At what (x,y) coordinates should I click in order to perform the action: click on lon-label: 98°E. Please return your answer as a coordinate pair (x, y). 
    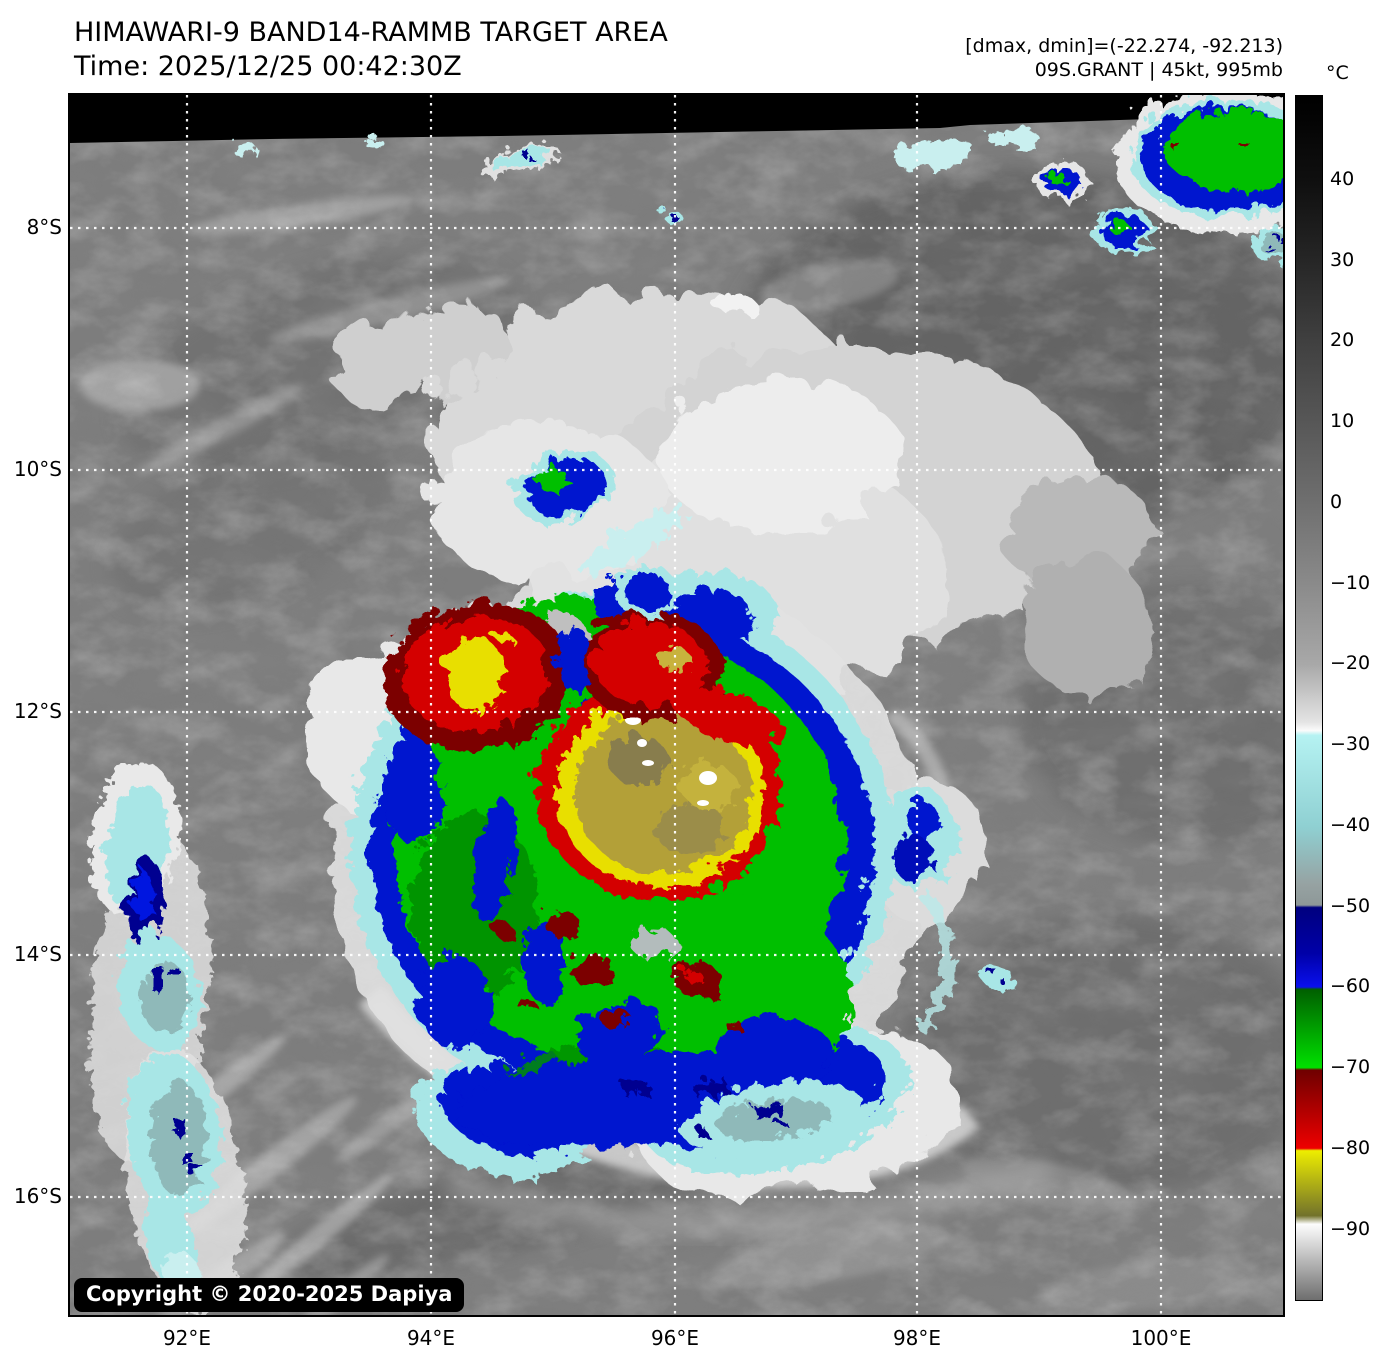
    Looking at the image, I should click on (917, 1338).